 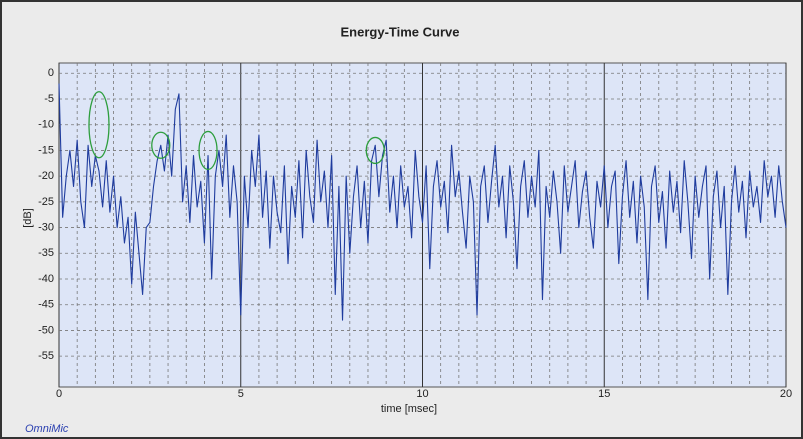 I want to click on x-tick-label: 0, so click(x=59, y=394).